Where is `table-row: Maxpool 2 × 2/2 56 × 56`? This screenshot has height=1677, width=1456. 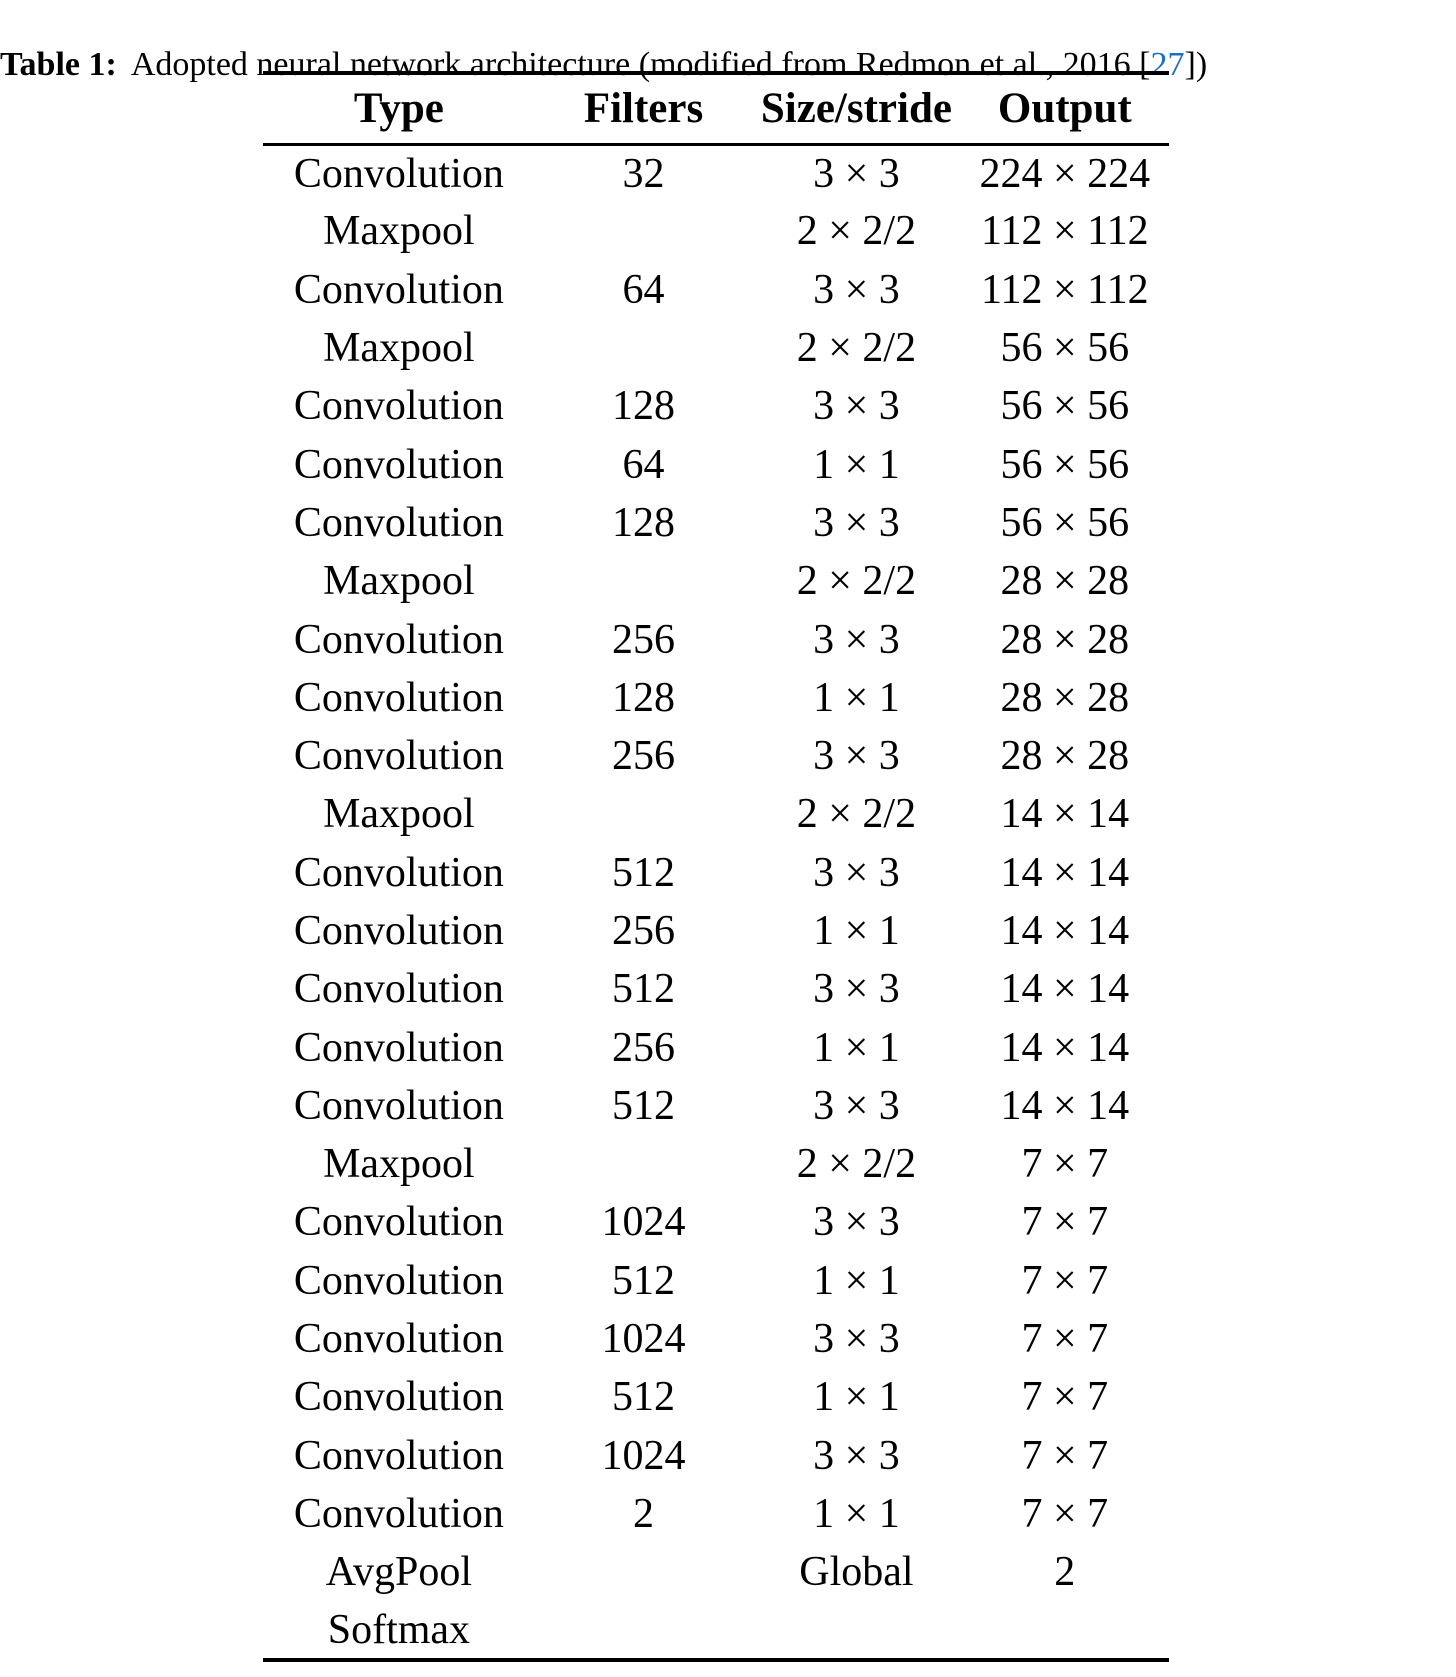
table-row: Maxpool 2 × 2/2 56 × 56 is located at coordinates (716, 348).